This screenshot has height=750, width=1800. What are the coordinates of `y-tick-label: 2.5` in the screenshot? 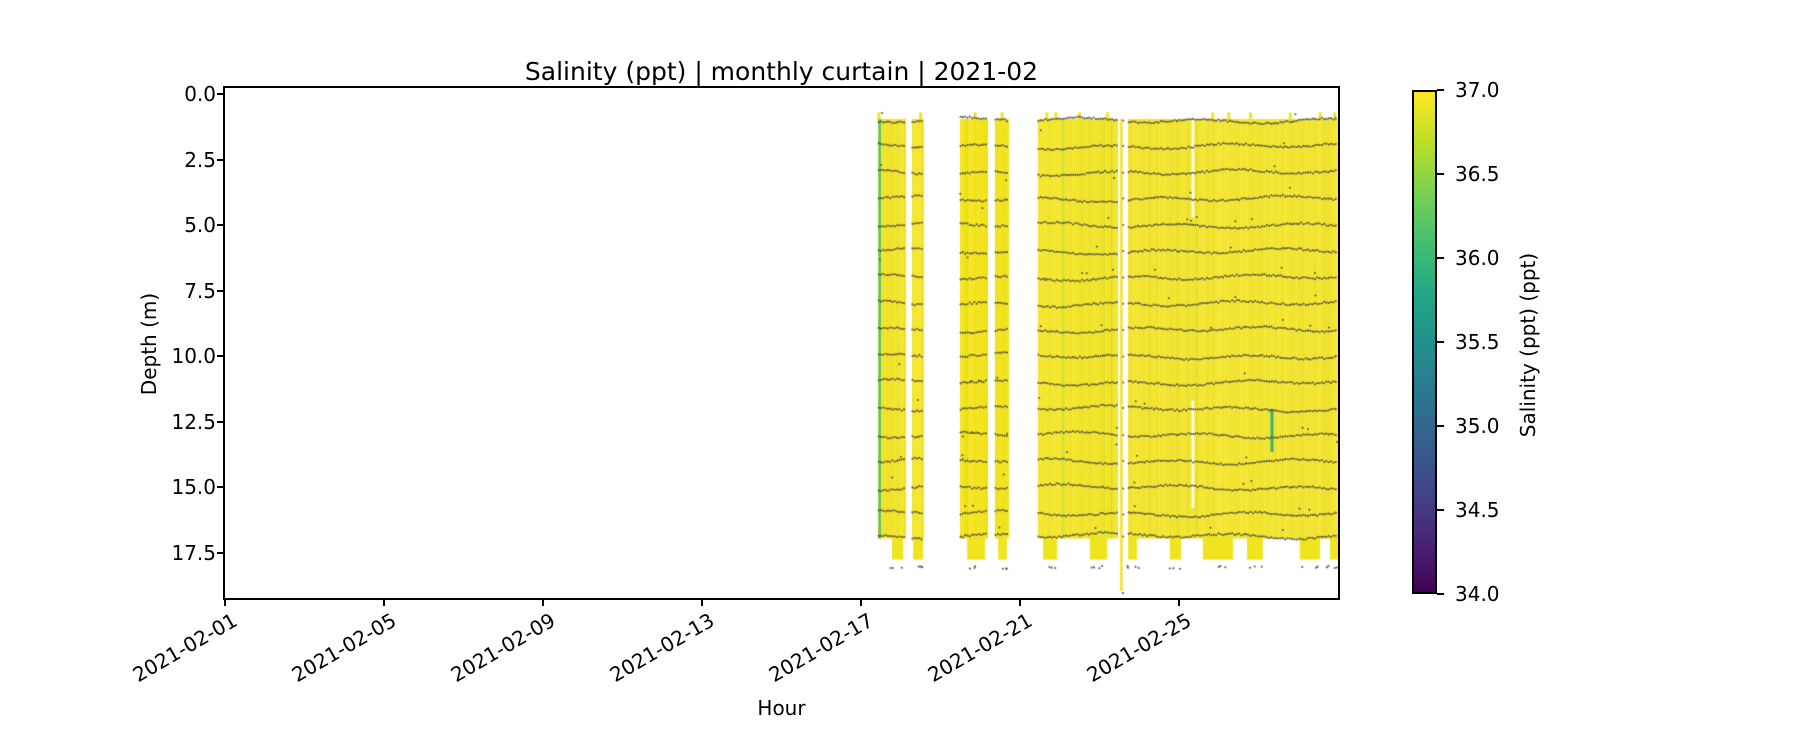 It's located at (200, 159).